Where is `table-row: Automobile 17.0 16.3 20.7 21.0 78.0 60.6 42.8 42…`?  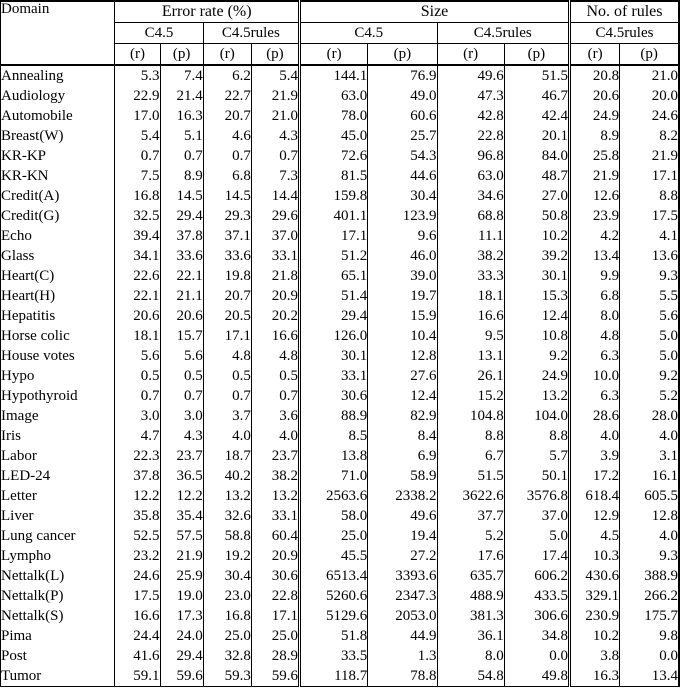 table-row: Automobile 17.0 16.3 20.7 21.0 78.0 60.6 42.8 42… is located at coordinates (340, 116).